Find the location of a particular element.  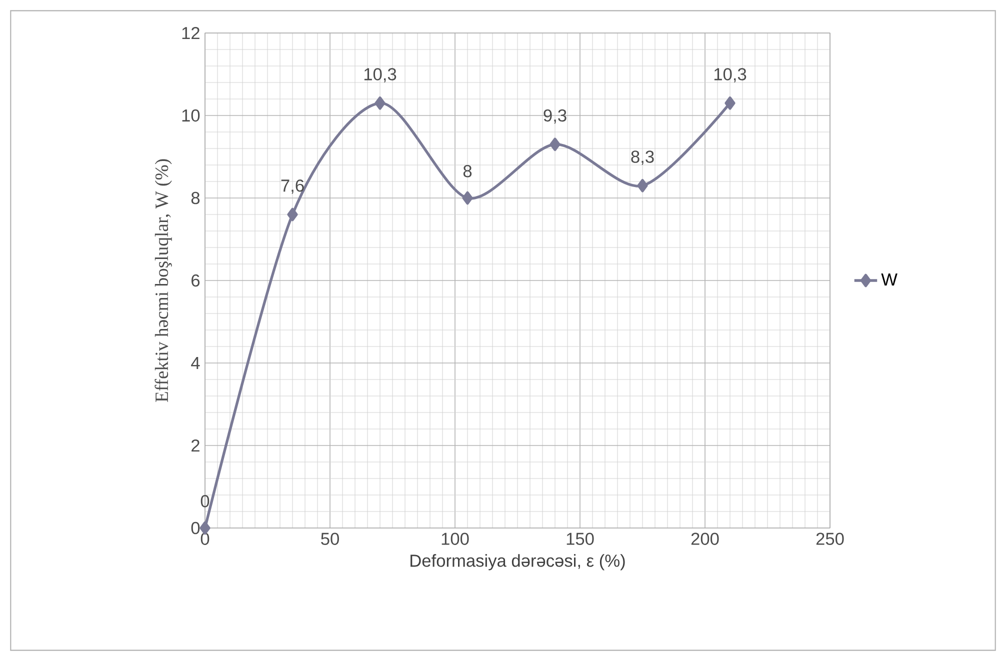

x-axis-title: Deformasiya dərəcəsi, ε (%) is located at coordinates (517, 562).